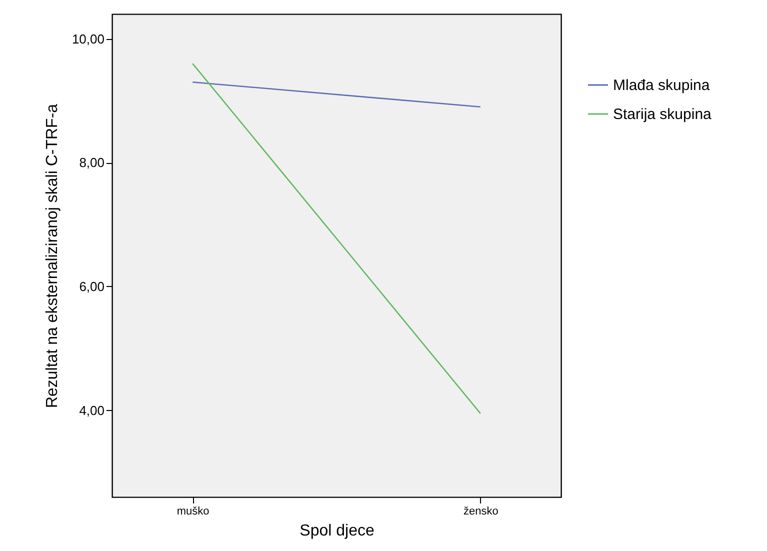 The width and height of the screenshot is (767, 551). I want to click on legend-label: Mlađa skupina, so click(661, 85).